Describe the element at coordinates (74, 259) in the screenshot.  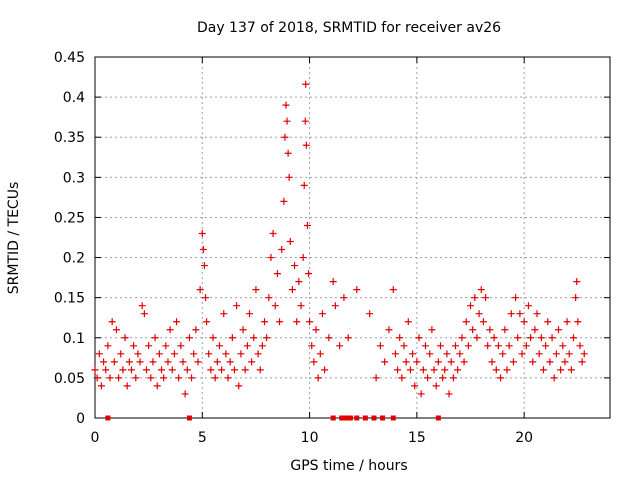
I see `y-tick-label: 0.2` at that location.